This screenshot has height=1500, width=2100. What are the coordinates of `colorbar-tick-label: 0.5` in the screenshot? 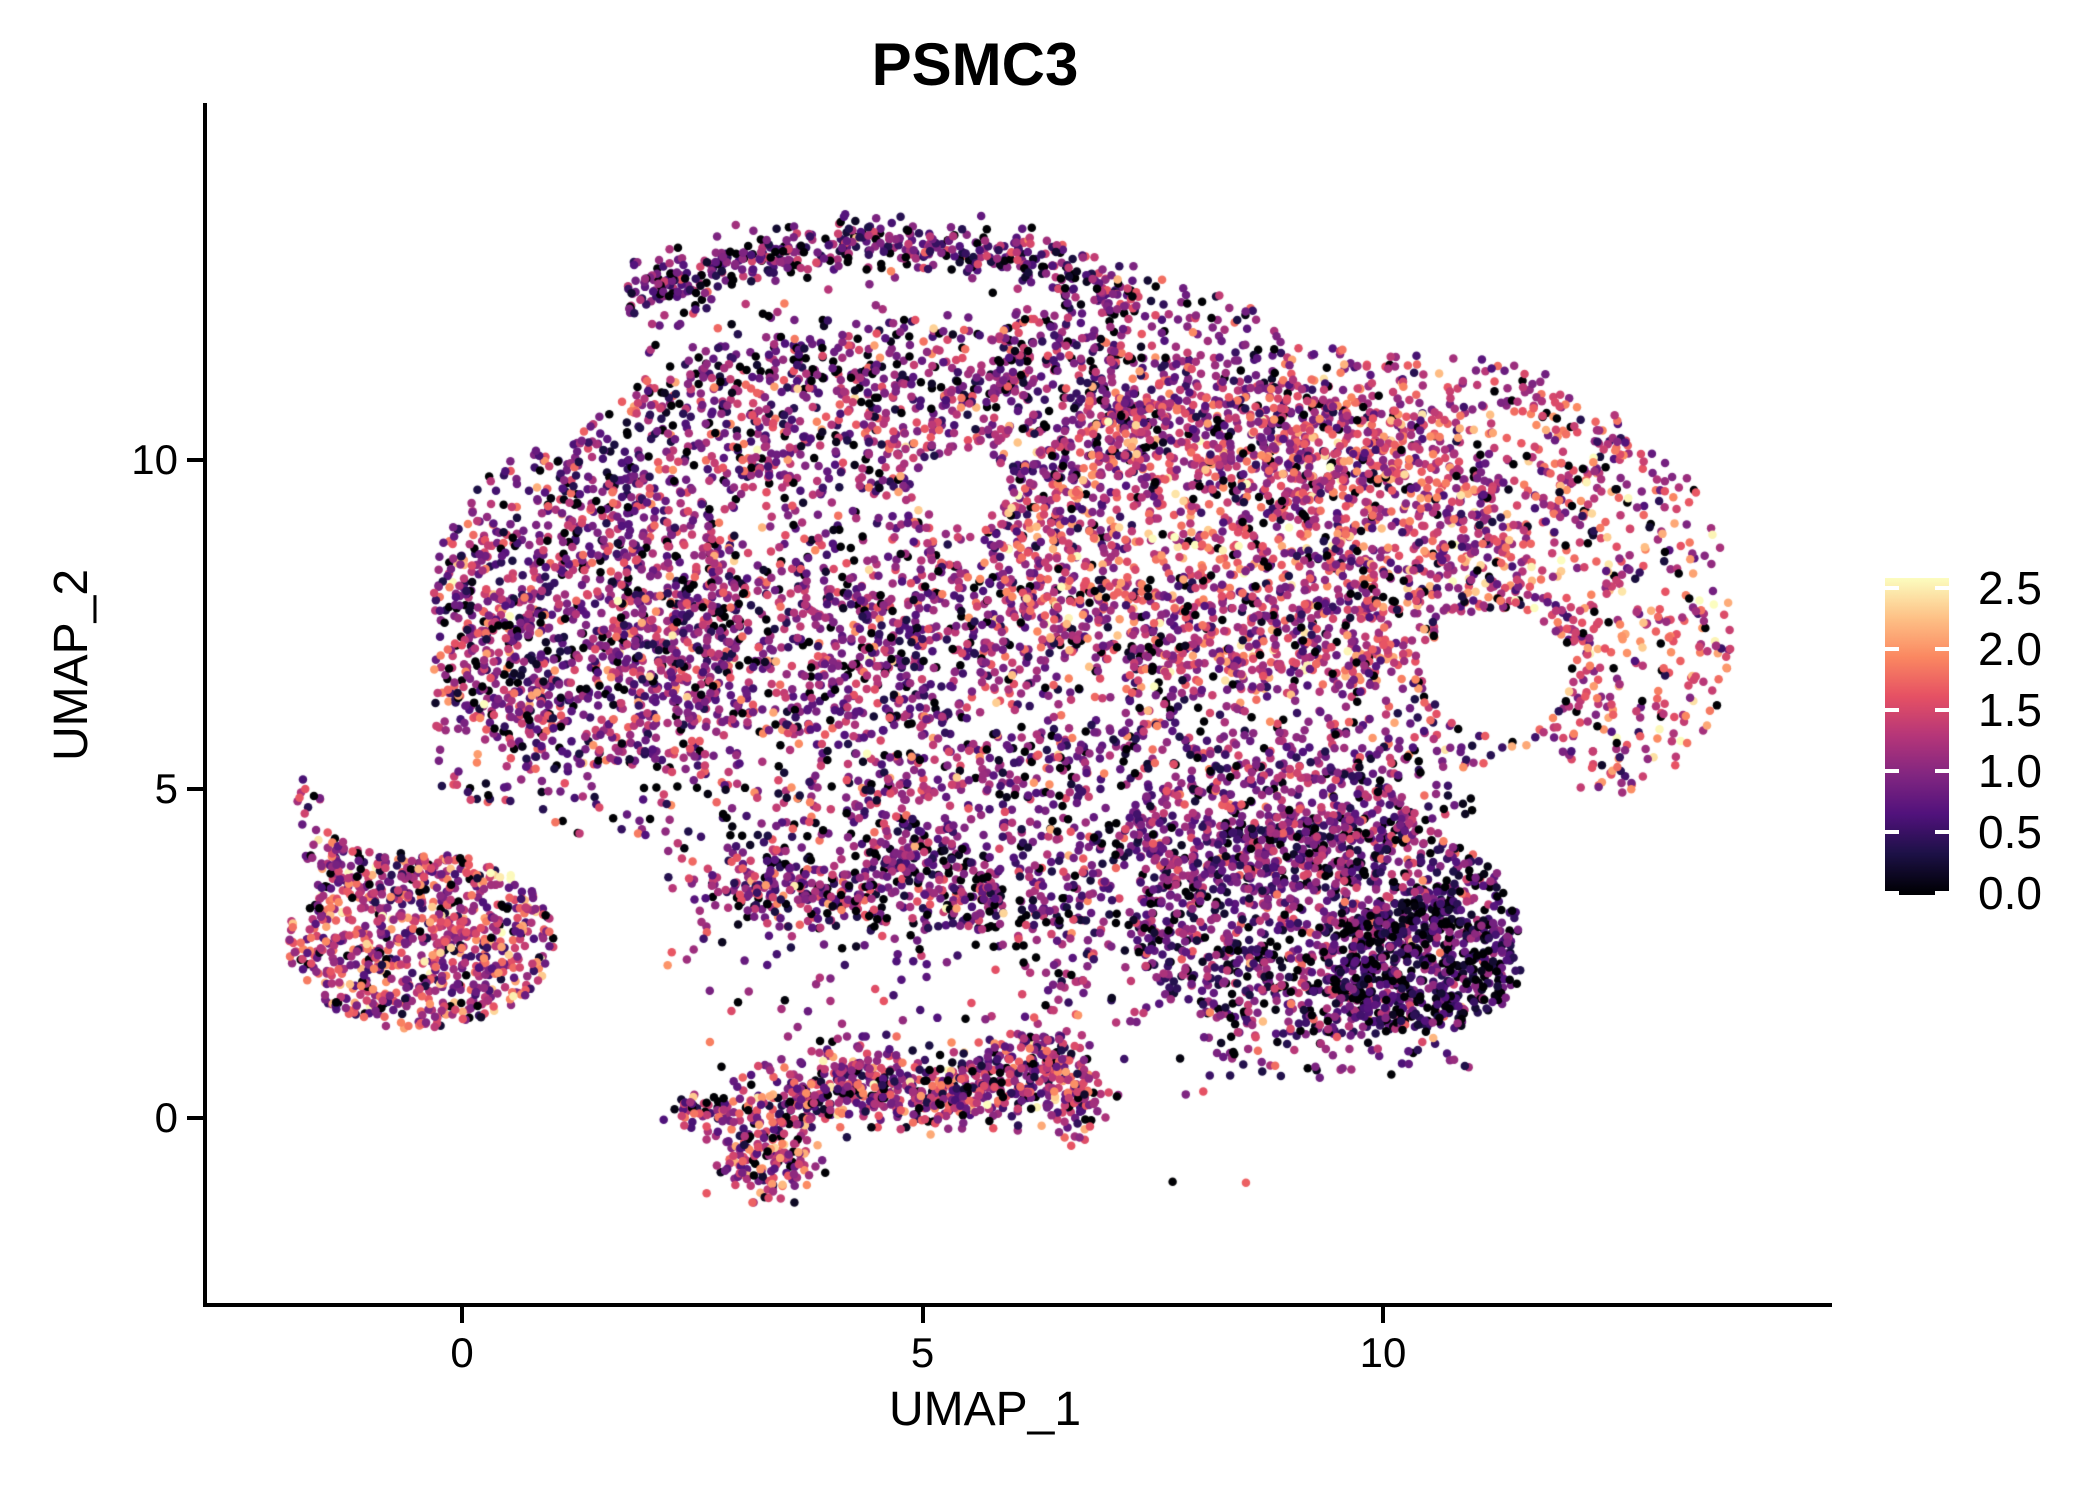 It's located at (2010, 832).